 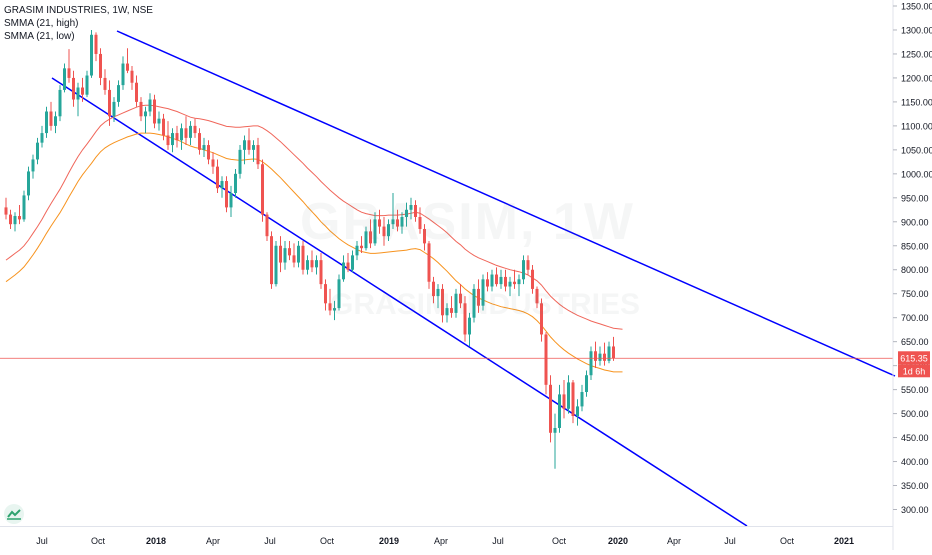 I want to click on x-tick-label: 2018, so click(x=156, y=541).